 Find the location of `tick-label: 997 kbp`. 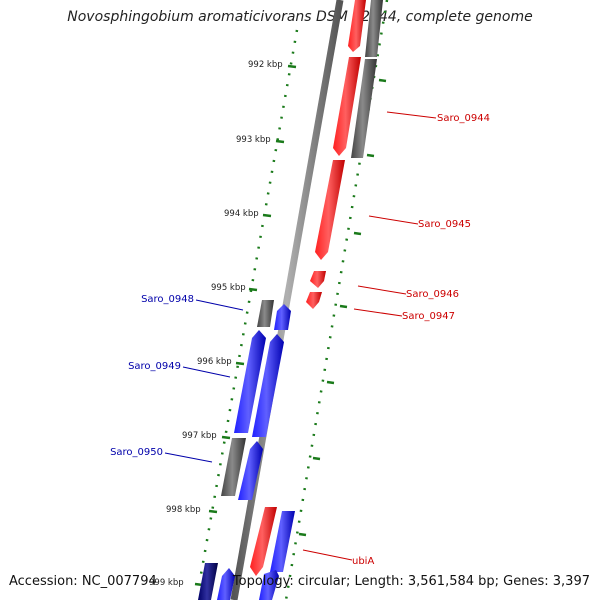

tick-label: 997 kbp is located at coordinates (199, 436).